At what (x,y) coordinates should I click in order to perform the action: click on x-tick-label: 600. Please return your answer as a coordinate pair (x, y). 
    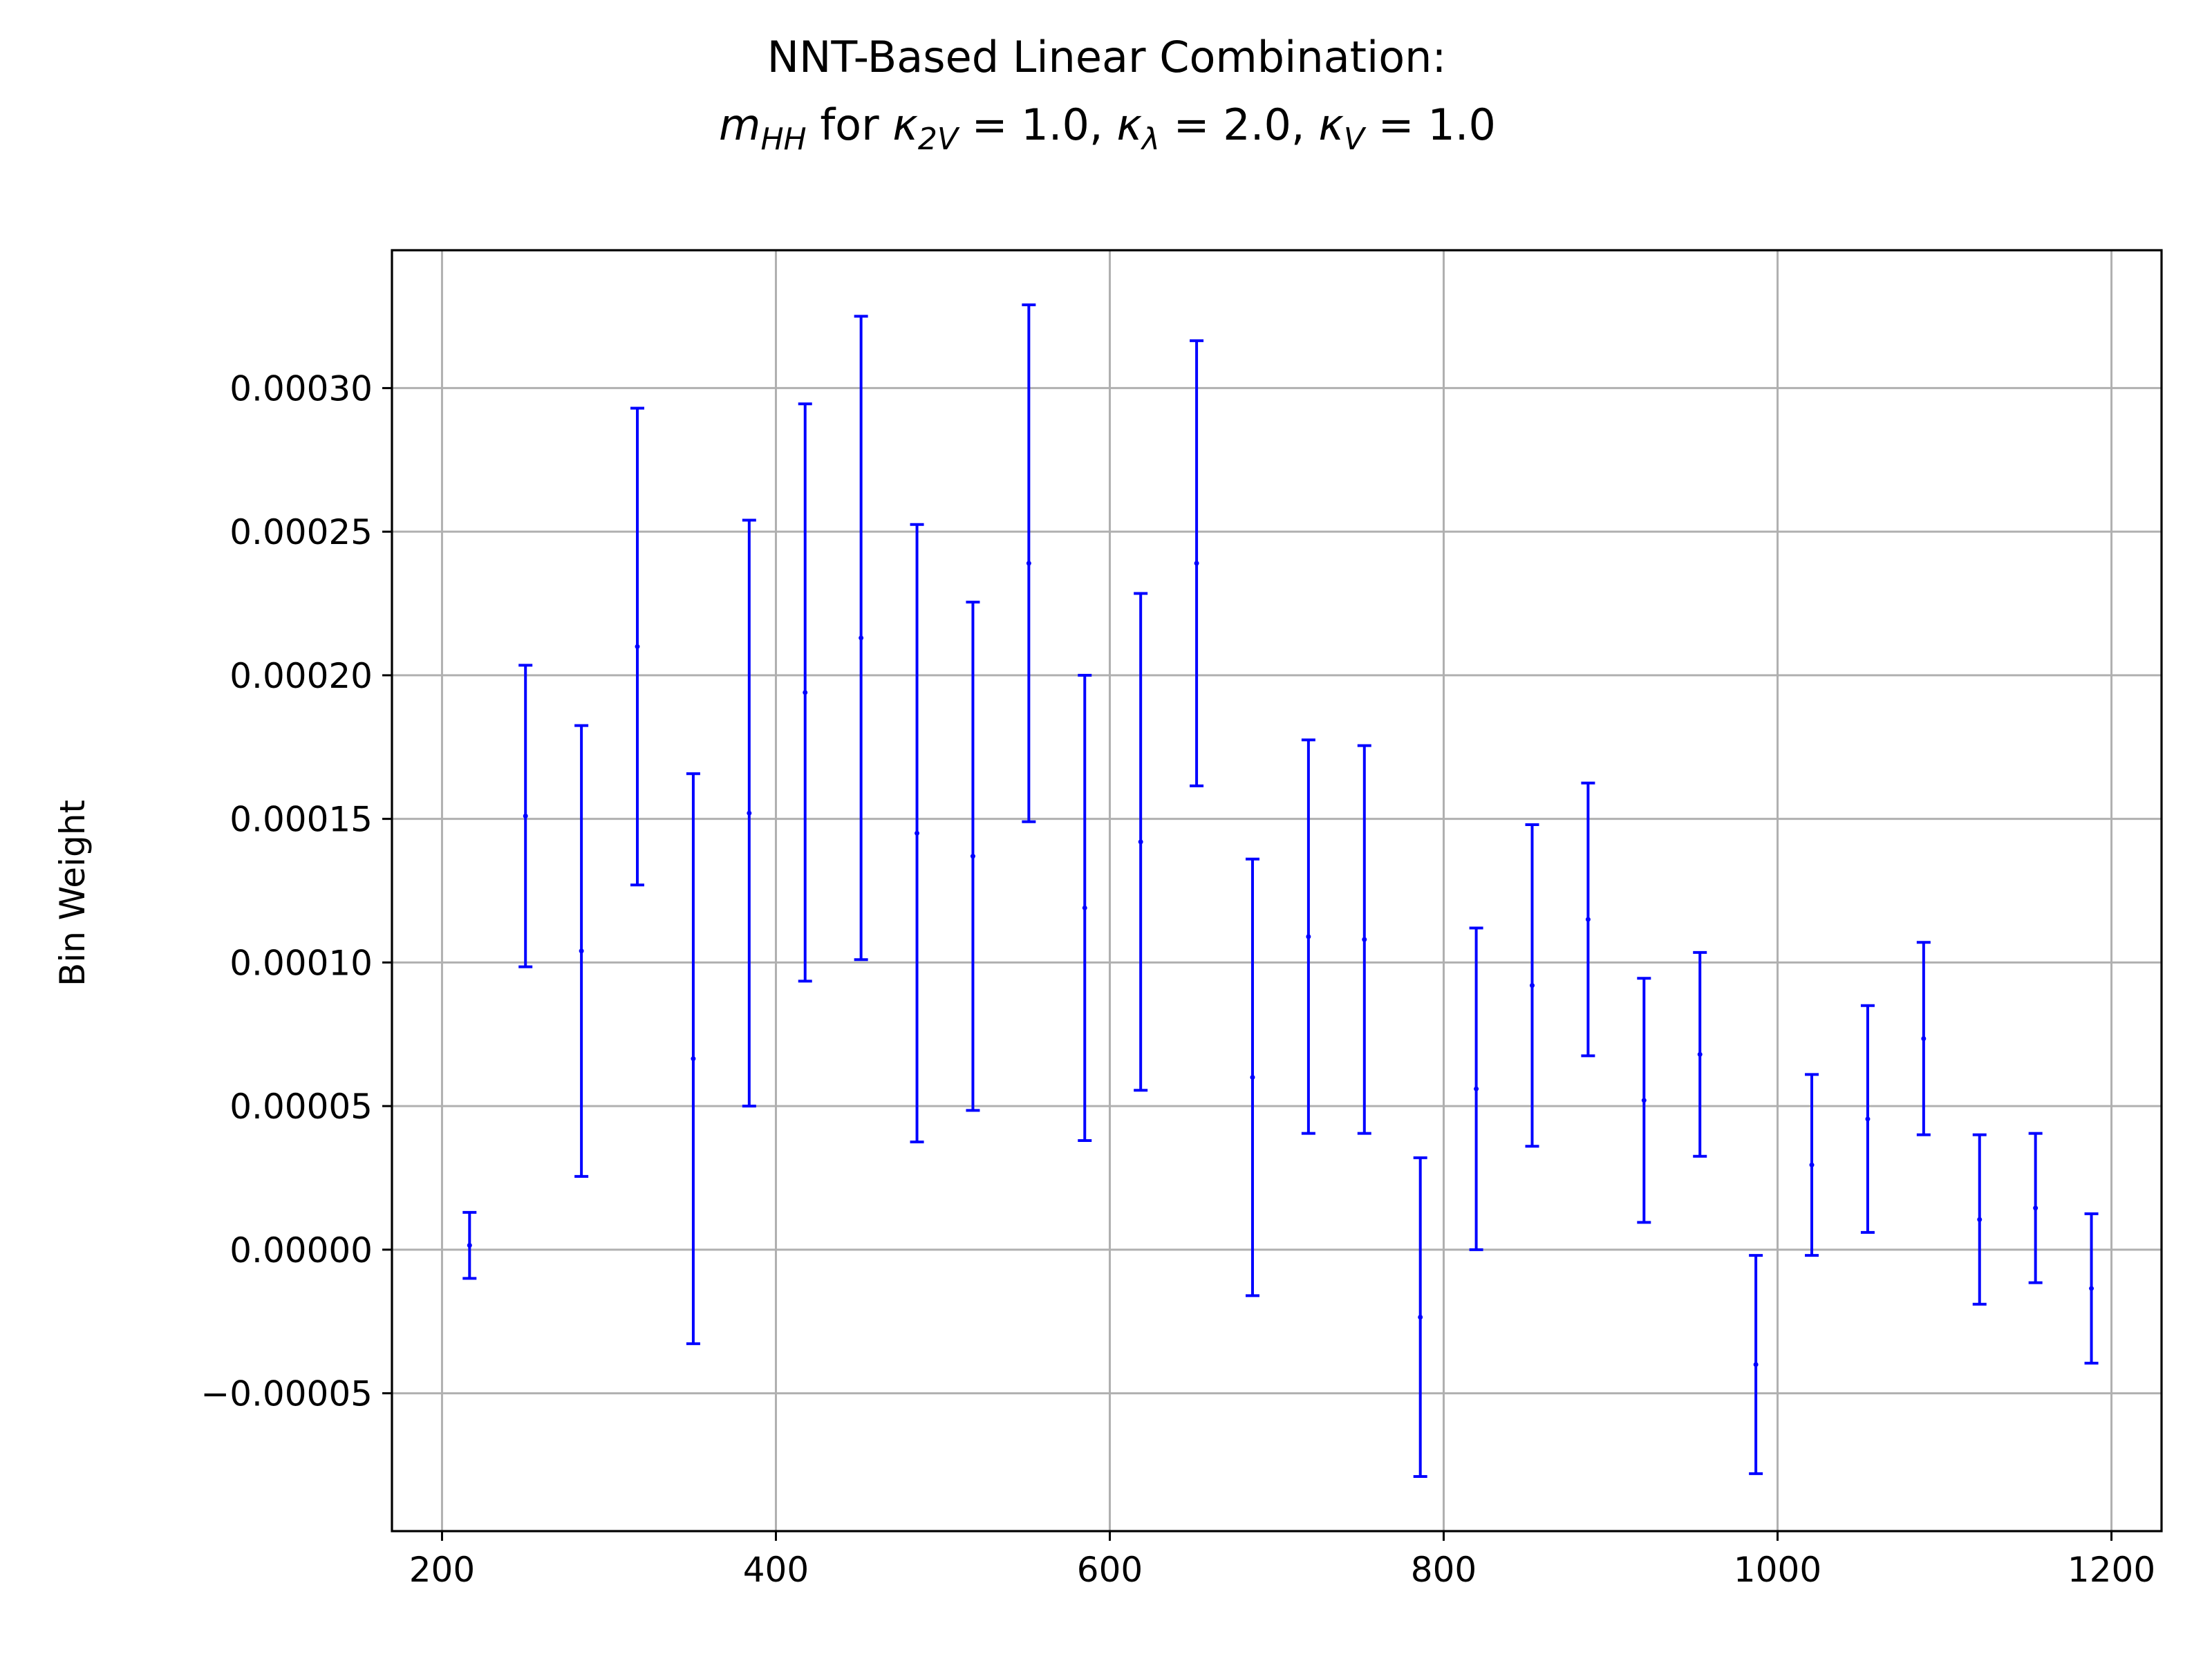
    Looking at the image, I should click on (1110, 1570).